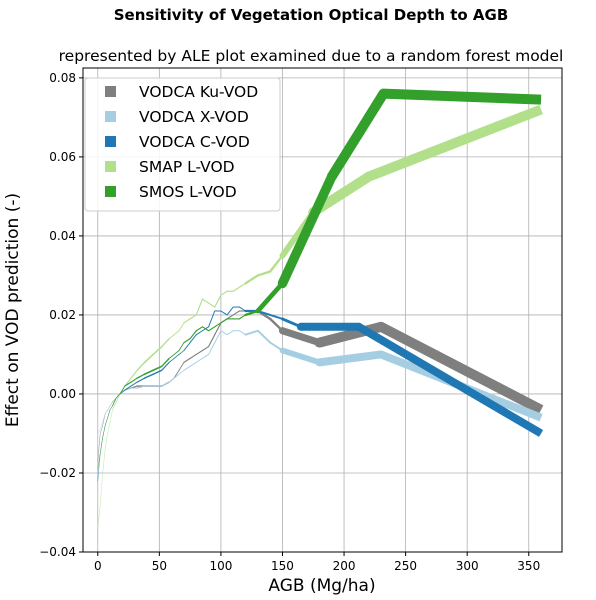  What do you see at coordinates (177, 117) in the screenshot?
I see `legend-item: VODCA X-VOD` at bounding box center [177, 117].